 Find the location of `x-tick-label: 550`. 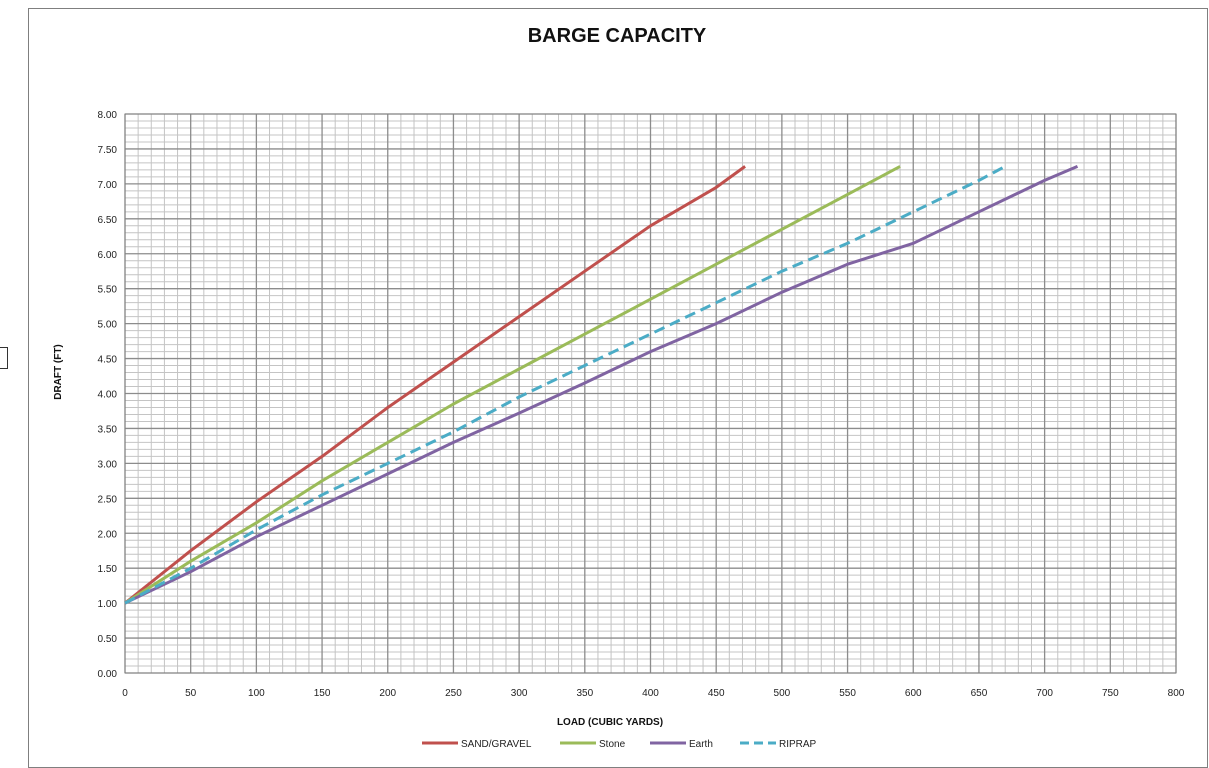

x-tick-label: 550 is located at coordinates (847, 693).